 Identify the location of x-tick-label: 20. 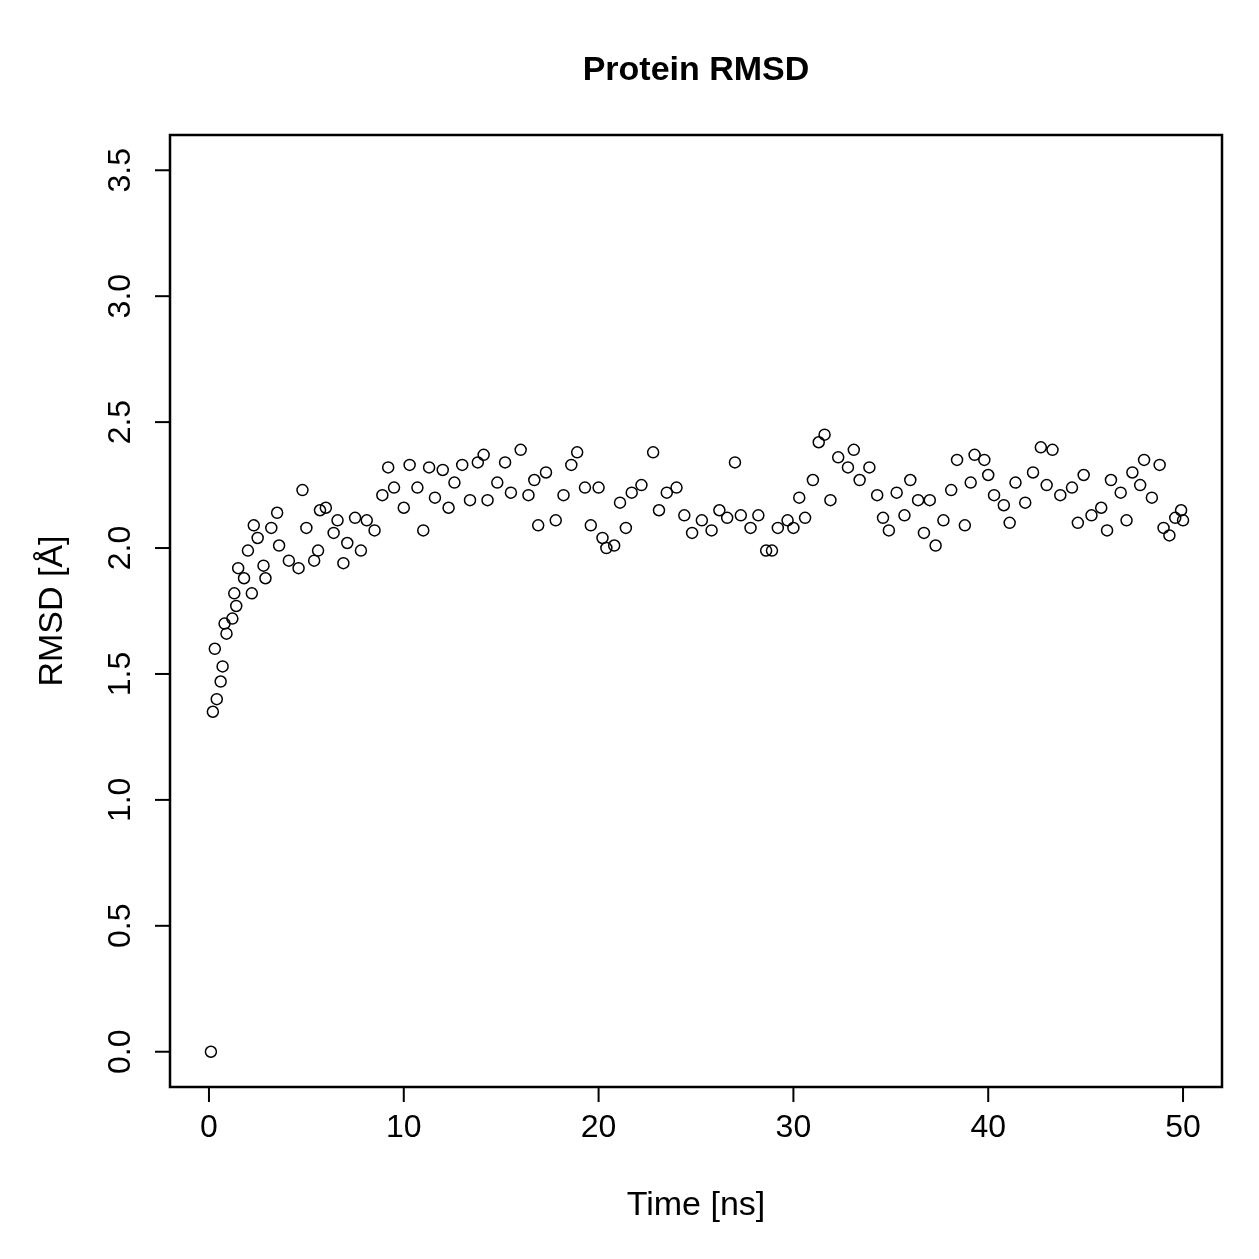
(598, 1126).